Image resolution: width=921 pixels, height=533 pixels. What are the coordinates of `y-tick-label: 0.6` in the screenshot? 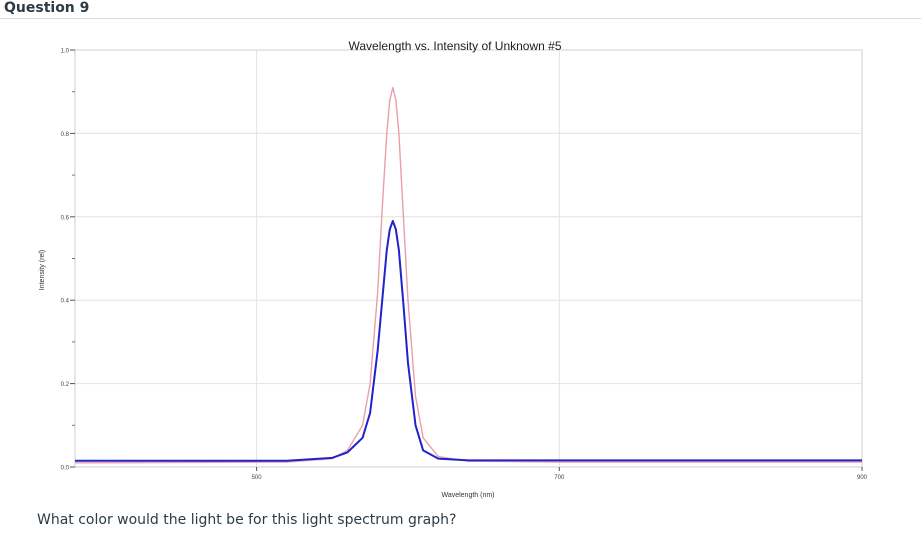 It's located at (65, 218).